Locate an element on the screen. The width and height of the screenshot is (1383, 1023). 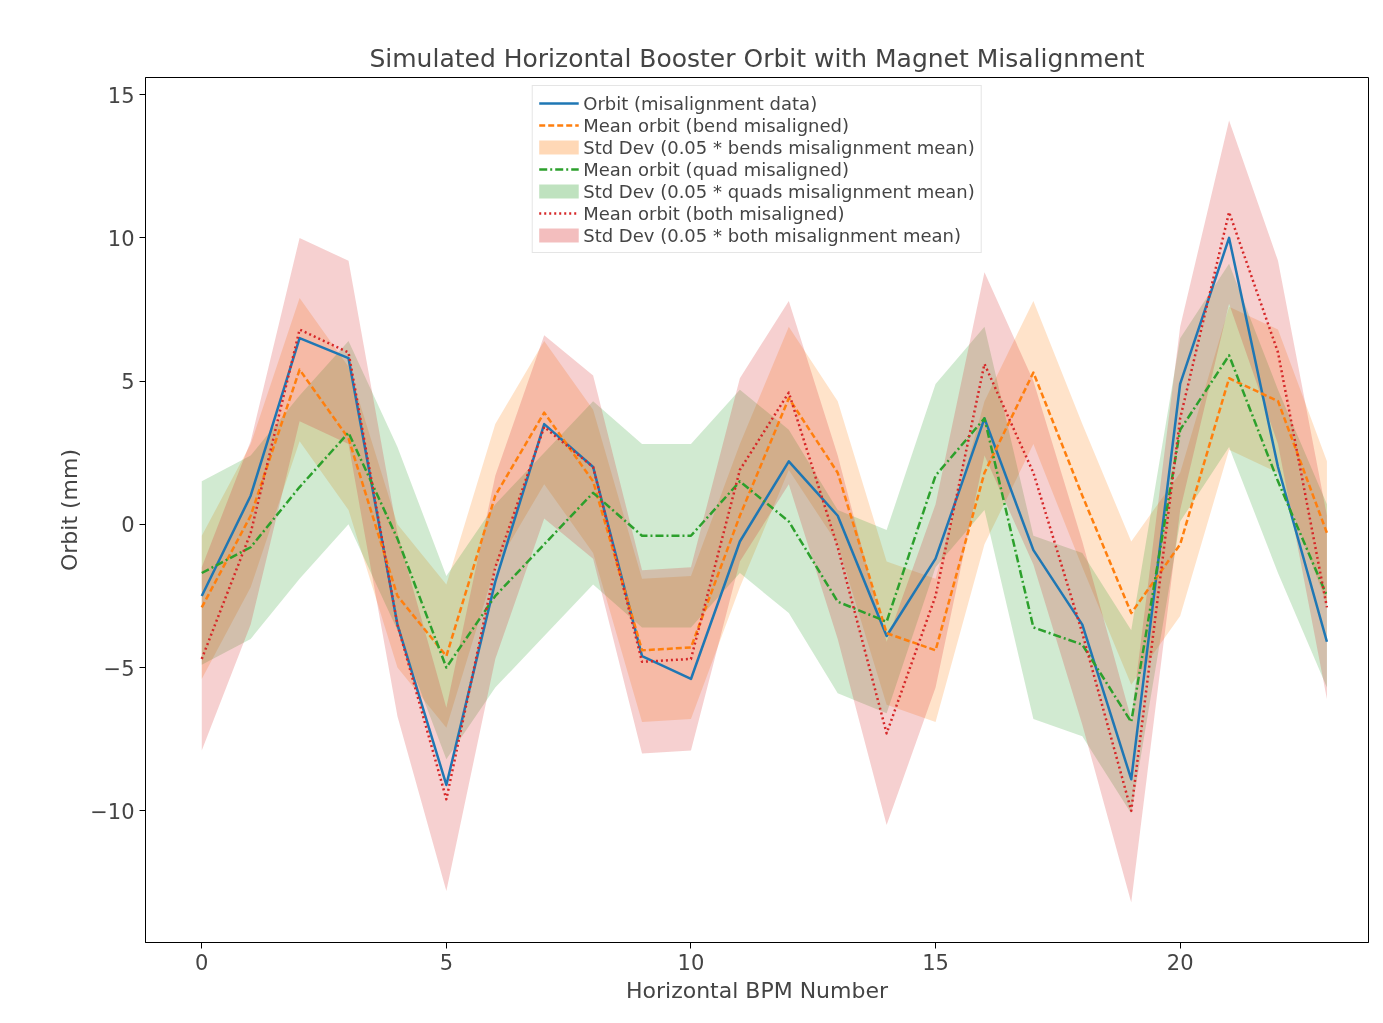
y-axis-title: Orbit (mm) is located at coordinates (70, 510).